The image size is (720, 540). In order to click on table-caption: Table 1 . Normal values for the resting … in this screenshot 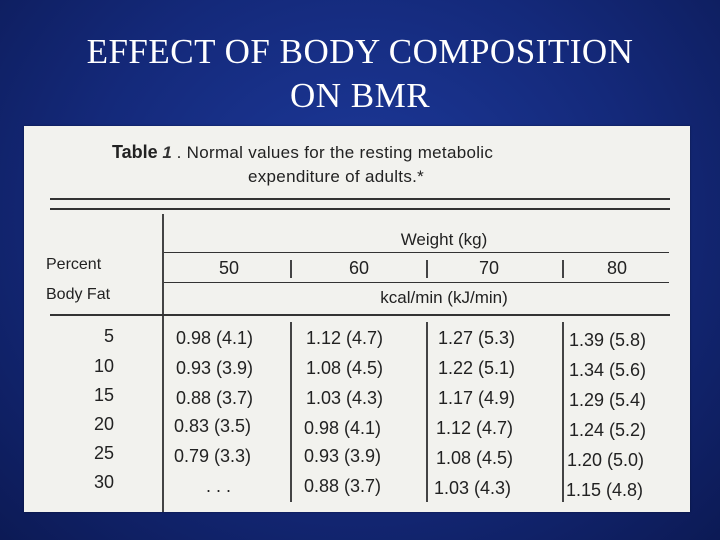, I will do `click(392, 164)`.